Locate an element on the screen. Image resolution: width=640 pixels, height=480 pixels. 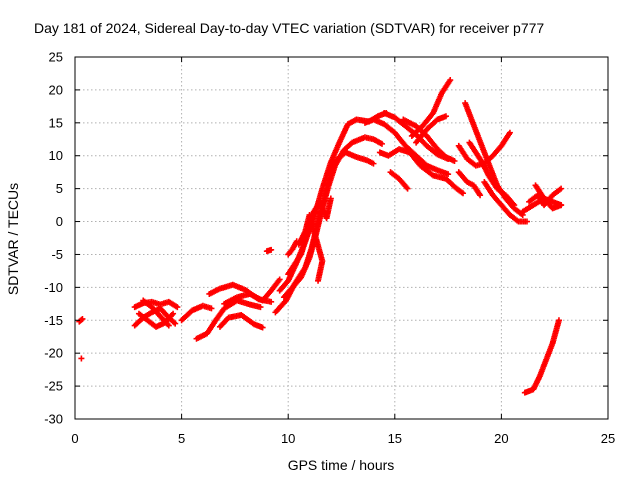
x-tick-label: 25 is located at coordinates (608, 438).